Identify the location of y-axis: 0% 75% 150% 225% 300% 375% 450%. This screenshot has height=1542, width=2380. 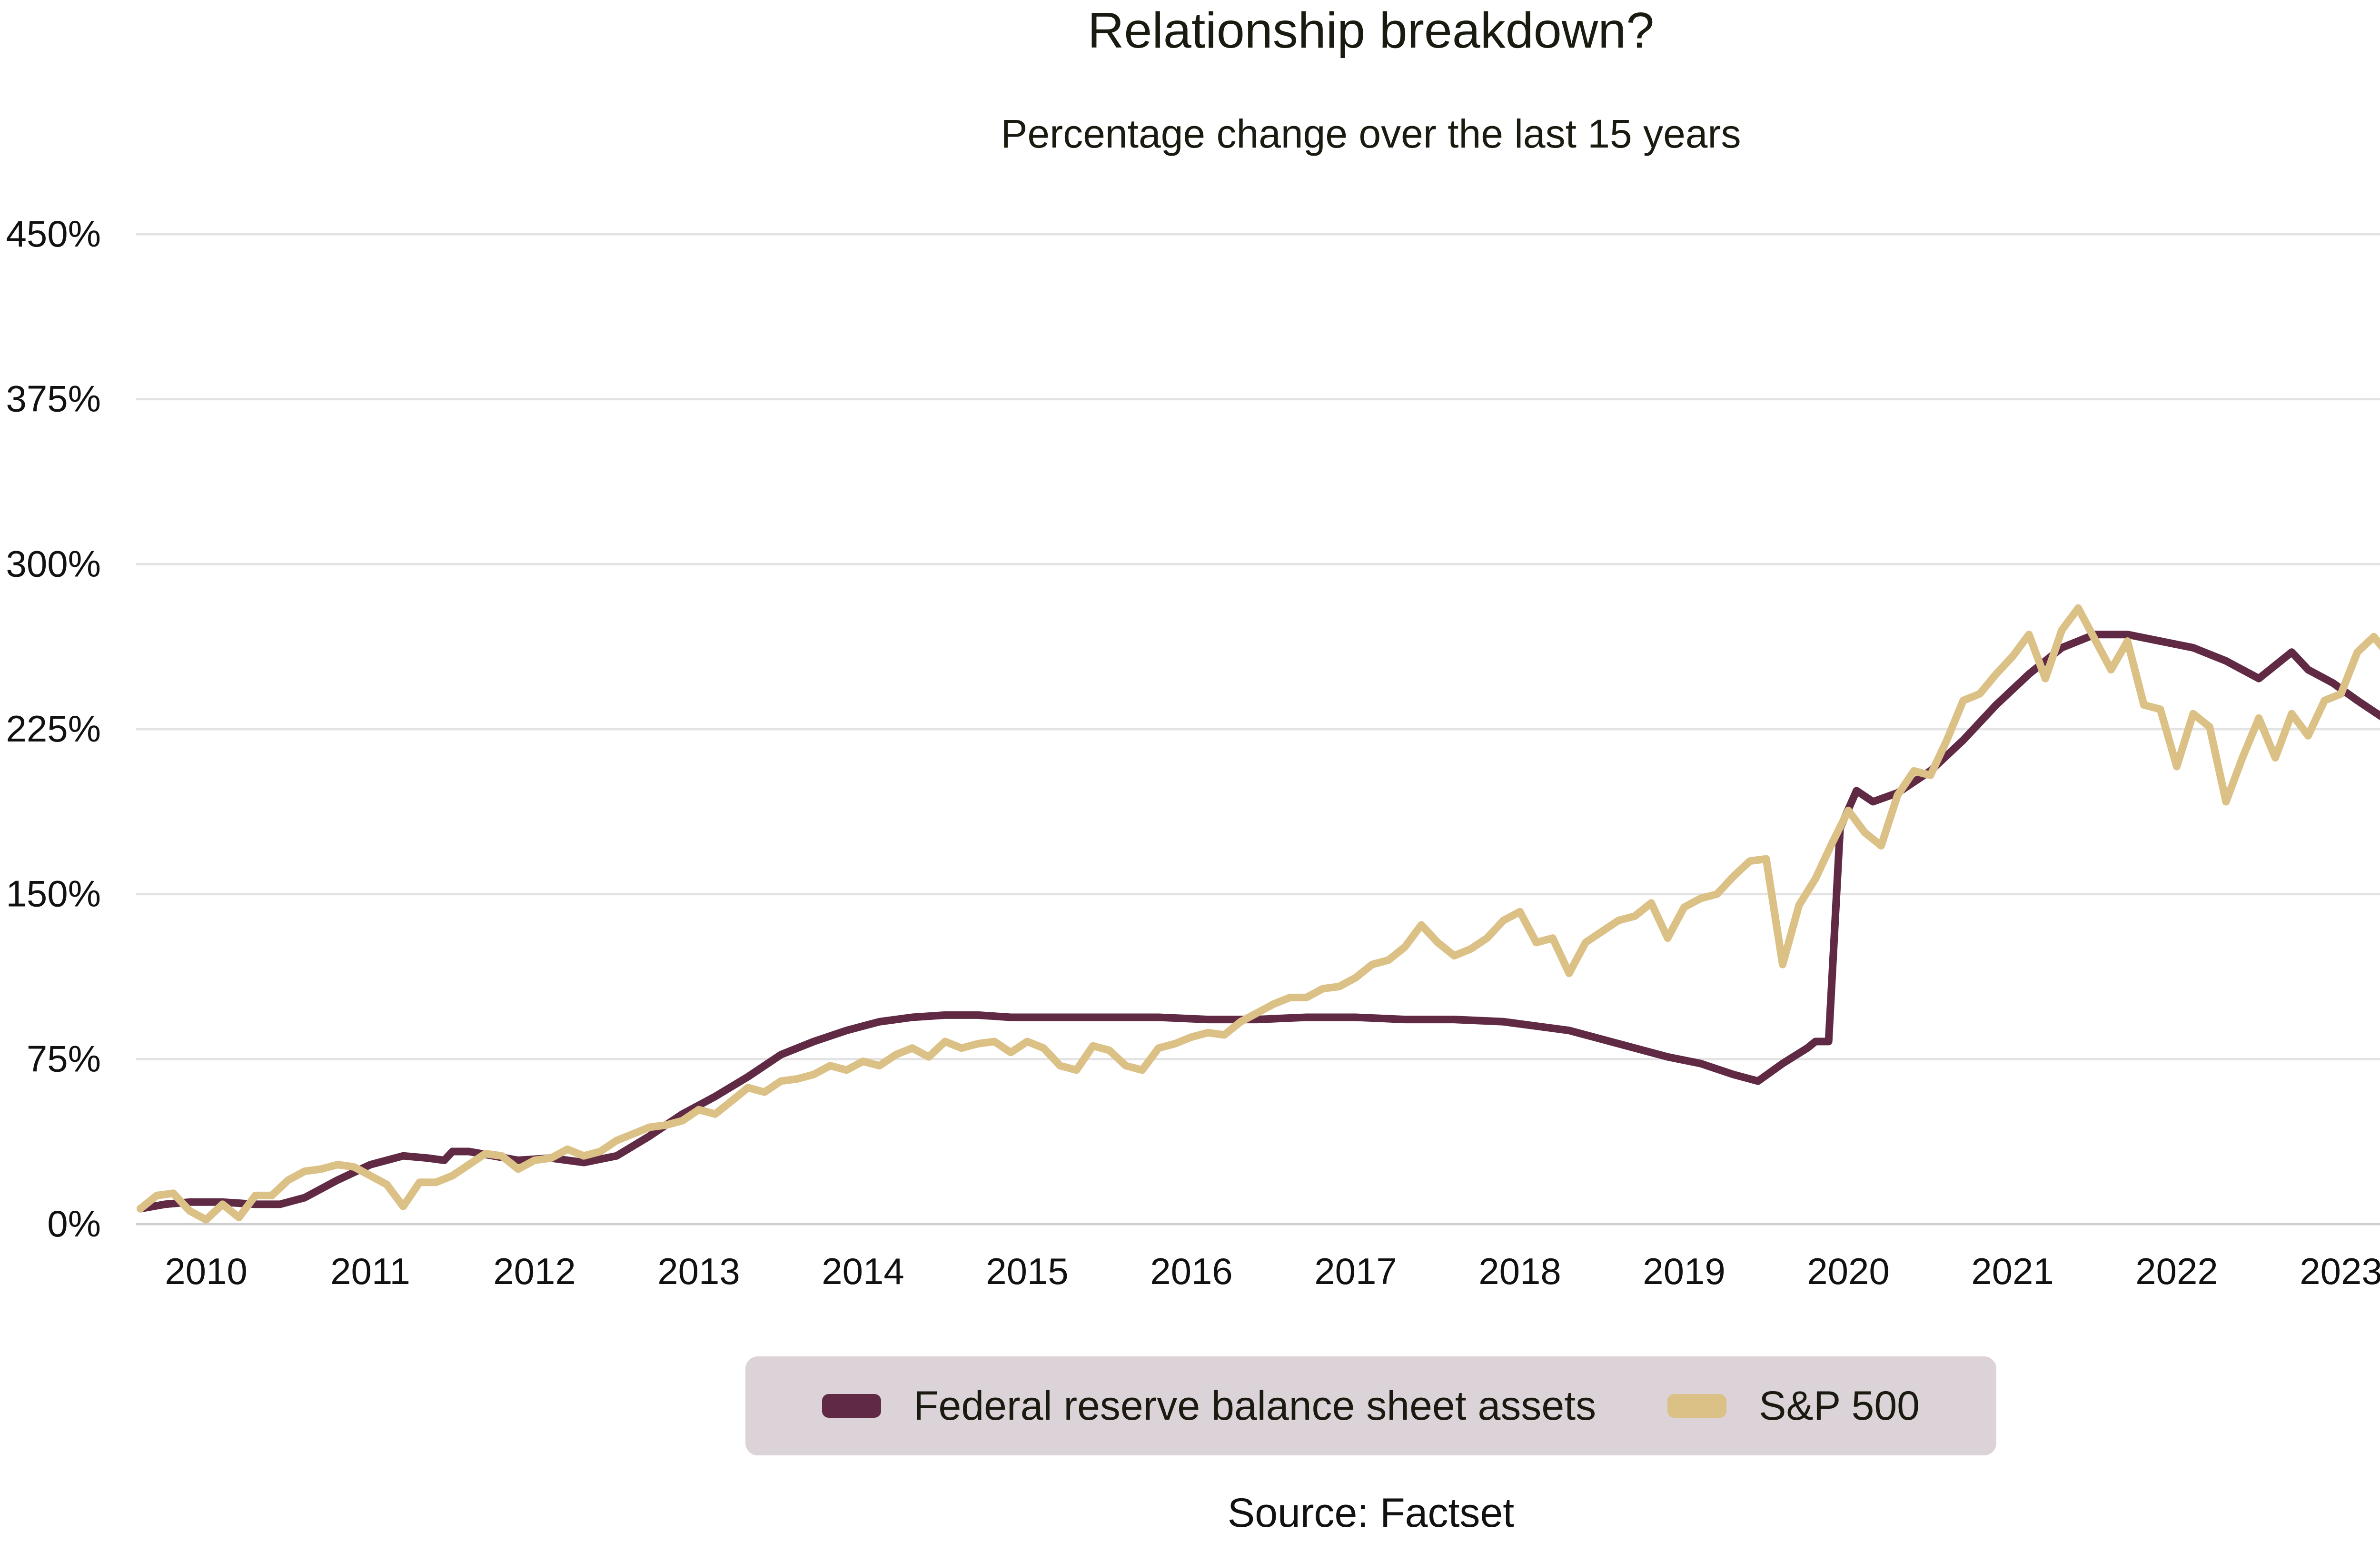
(53, 729).